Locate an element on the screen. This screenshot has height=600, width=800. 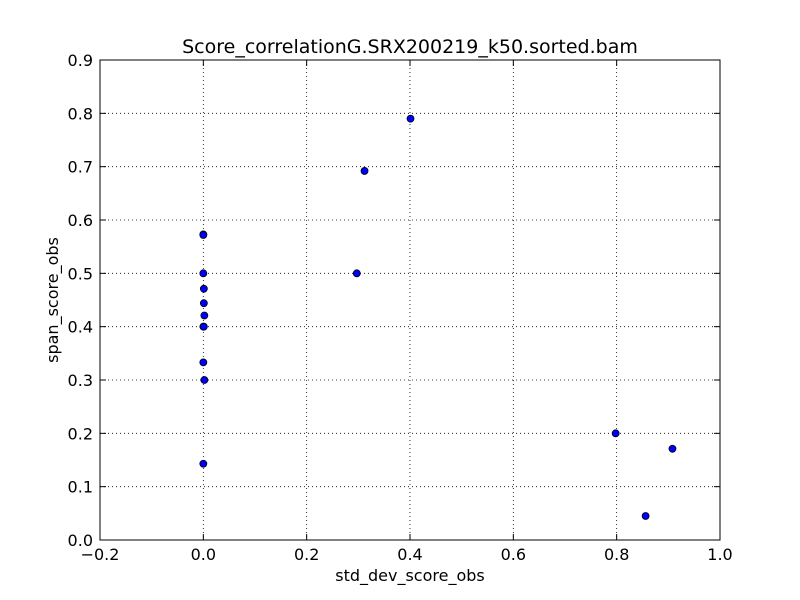
y-tick-label: 0.3 is located at coordinates (80, 380).